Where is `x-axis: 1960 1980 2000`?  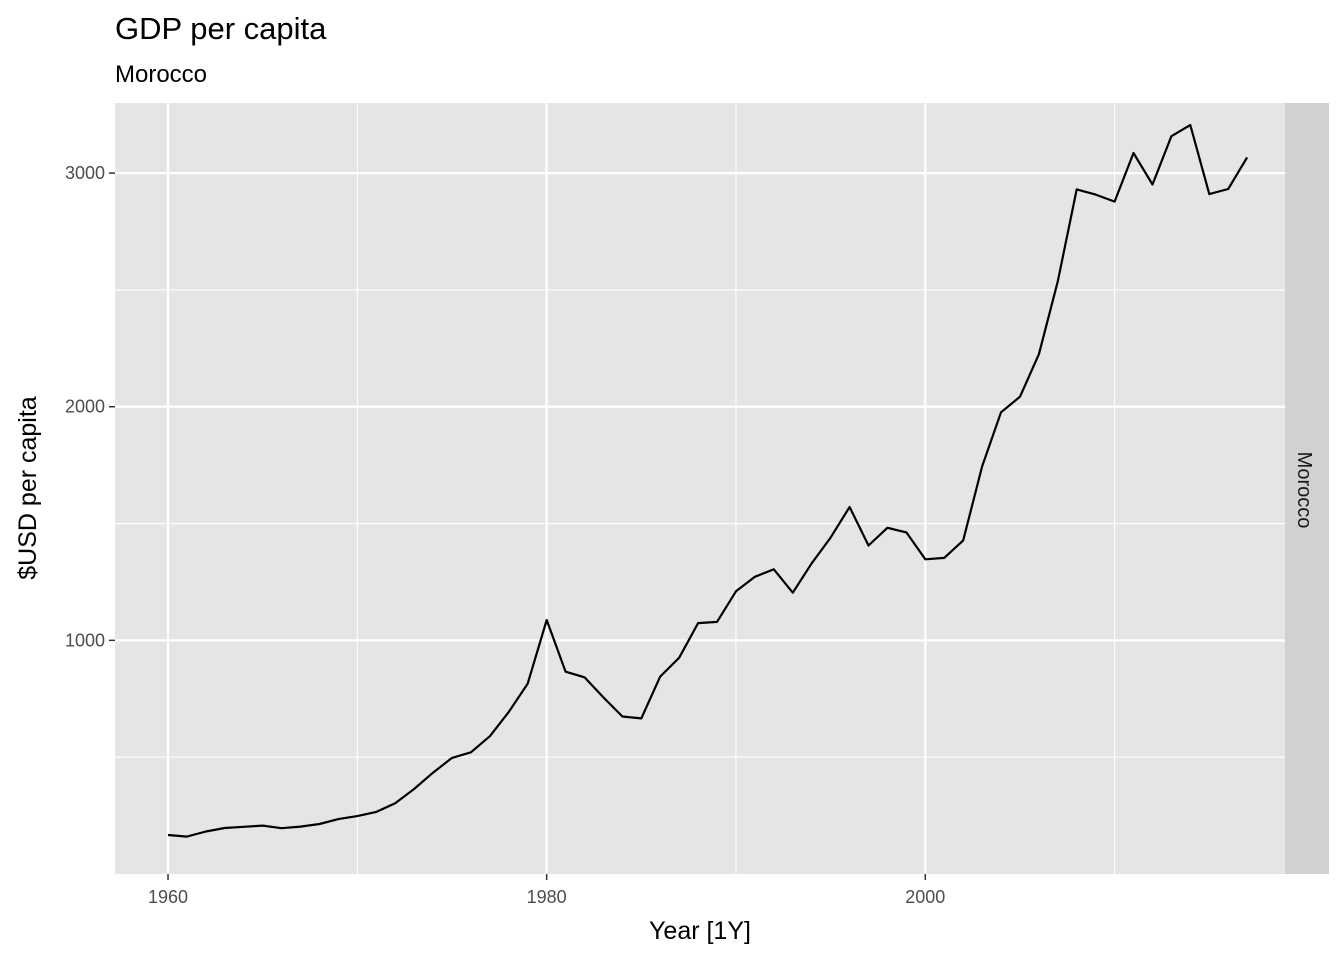
x-axis: 1960 1980 2000 is located at coordinates (546, 890).